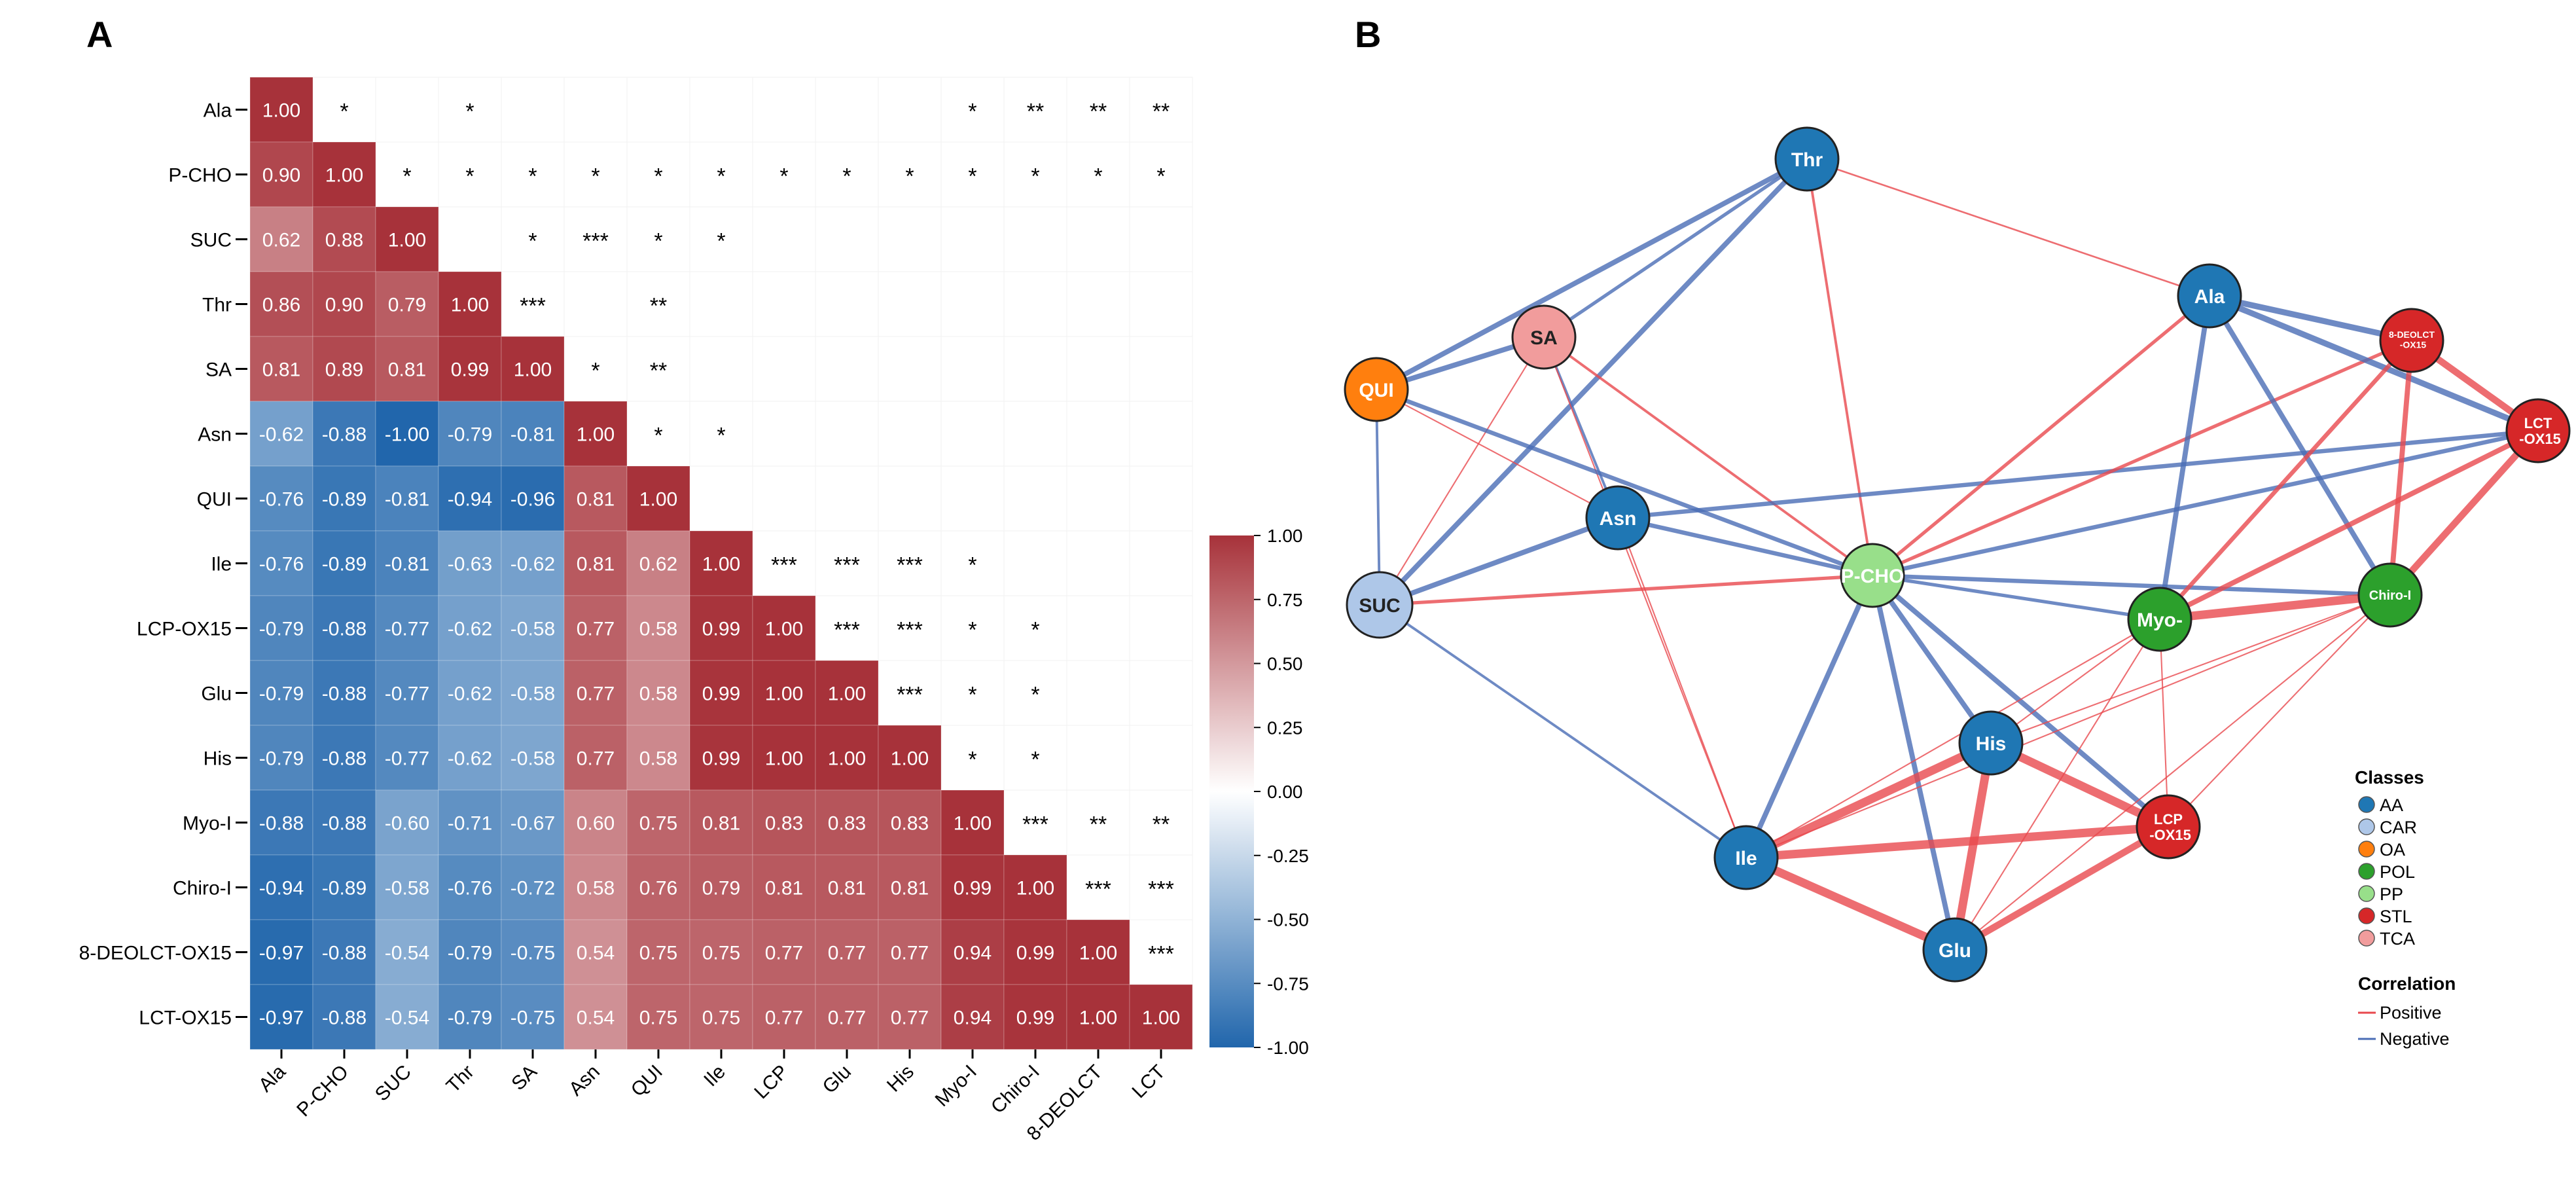 The image size is (2576, 1179). What do you see at coordinates (1807, 159) in the screenshot?
I see `node-thr` at bounding box center [1807, 159].